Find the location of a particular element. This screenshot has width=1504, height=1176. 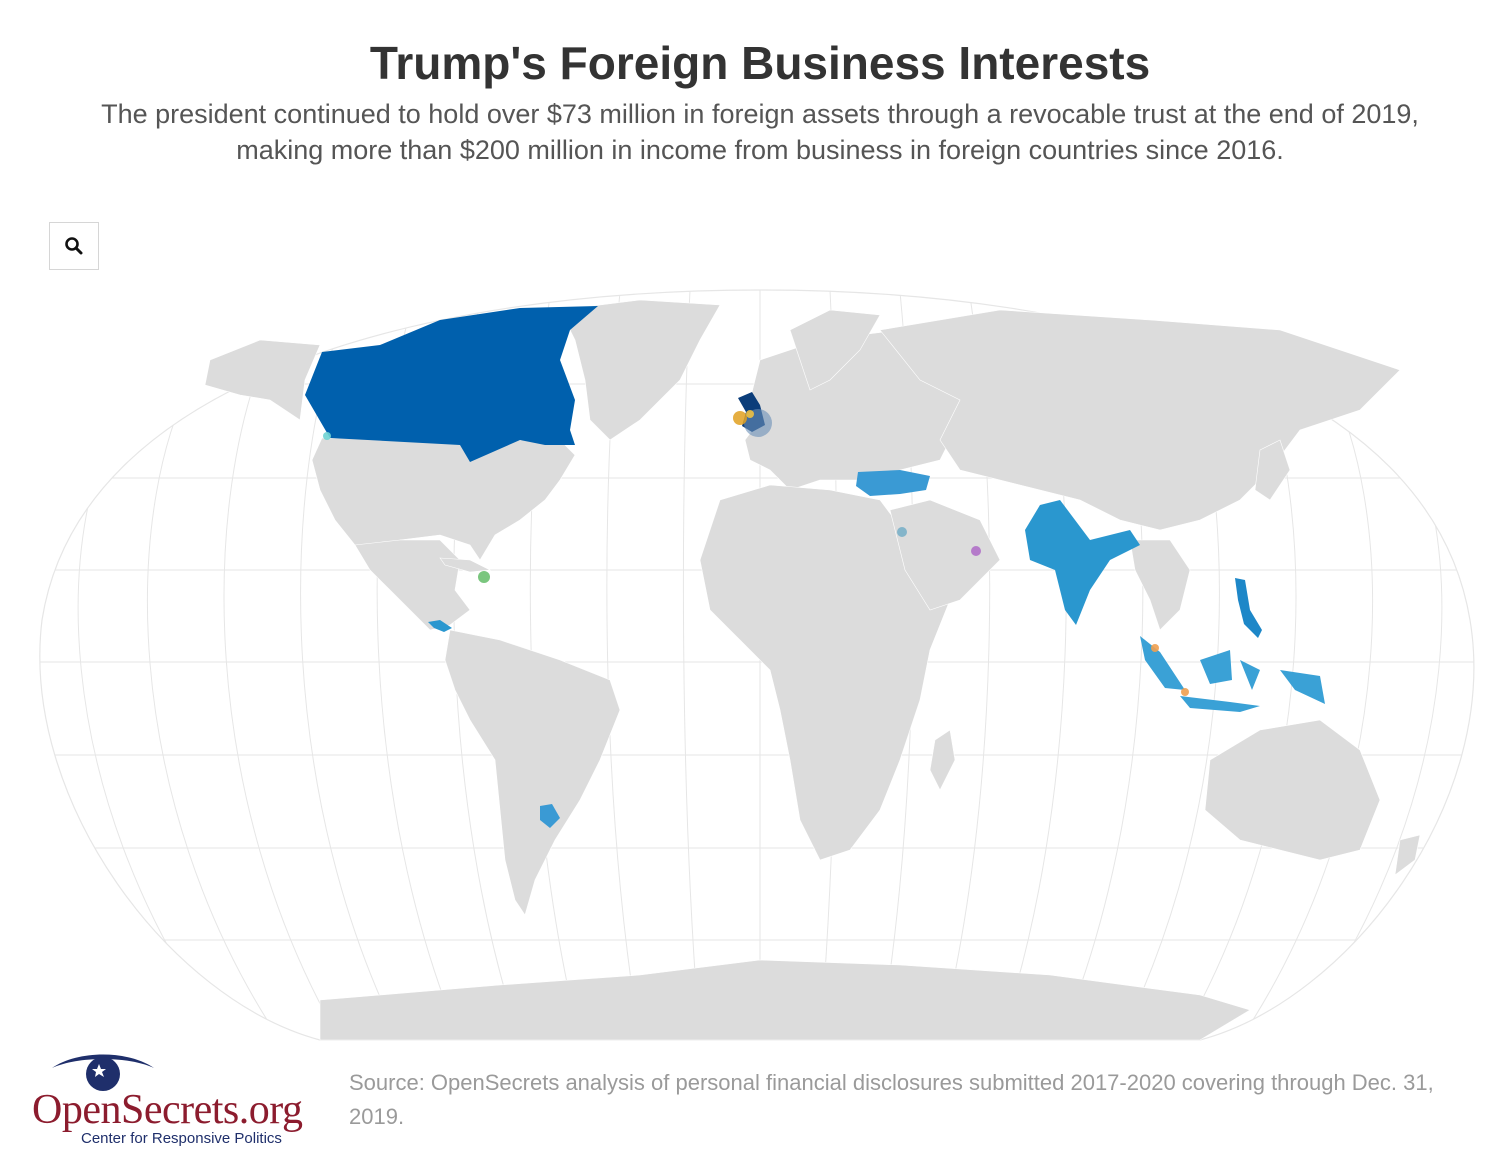

marker-scotland is located at coordinates (750, 414).